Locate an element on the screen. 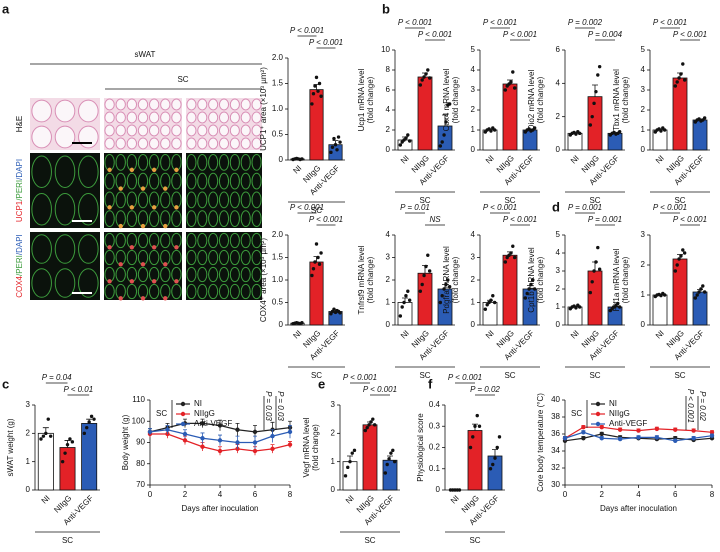 Image resolution: width=720 pixels, height=552 pixels. y-axis-label: Ucp1 mRNA level is located at coordinates (361, 99).